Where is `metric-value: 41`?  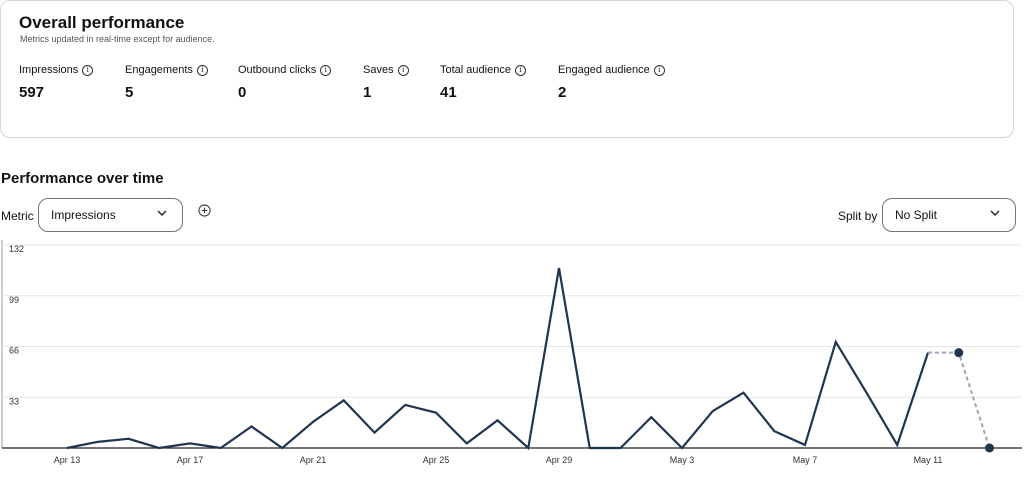
metric-value: 41 is located at coordinates (448, 92).